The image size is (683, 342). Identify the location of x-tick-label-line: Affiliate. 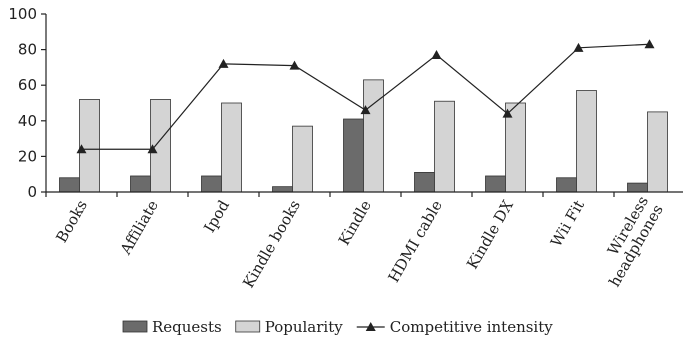
(139, 227).